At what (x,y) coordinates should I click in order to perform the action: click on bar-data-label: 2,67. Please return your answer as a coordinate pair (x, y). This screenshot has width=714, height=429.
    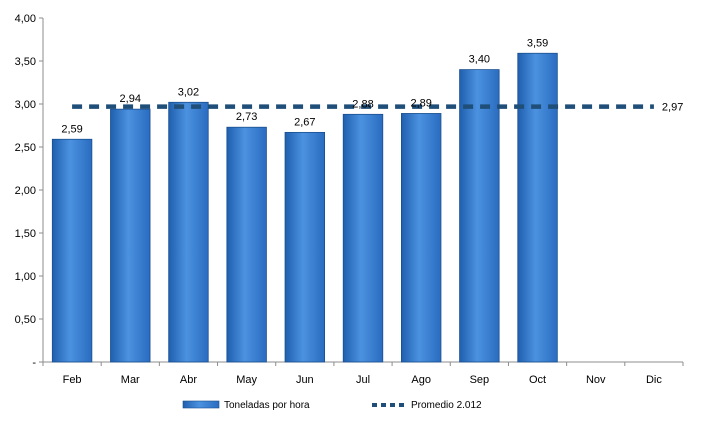
    Looking at the image, I should click on (304, 122).